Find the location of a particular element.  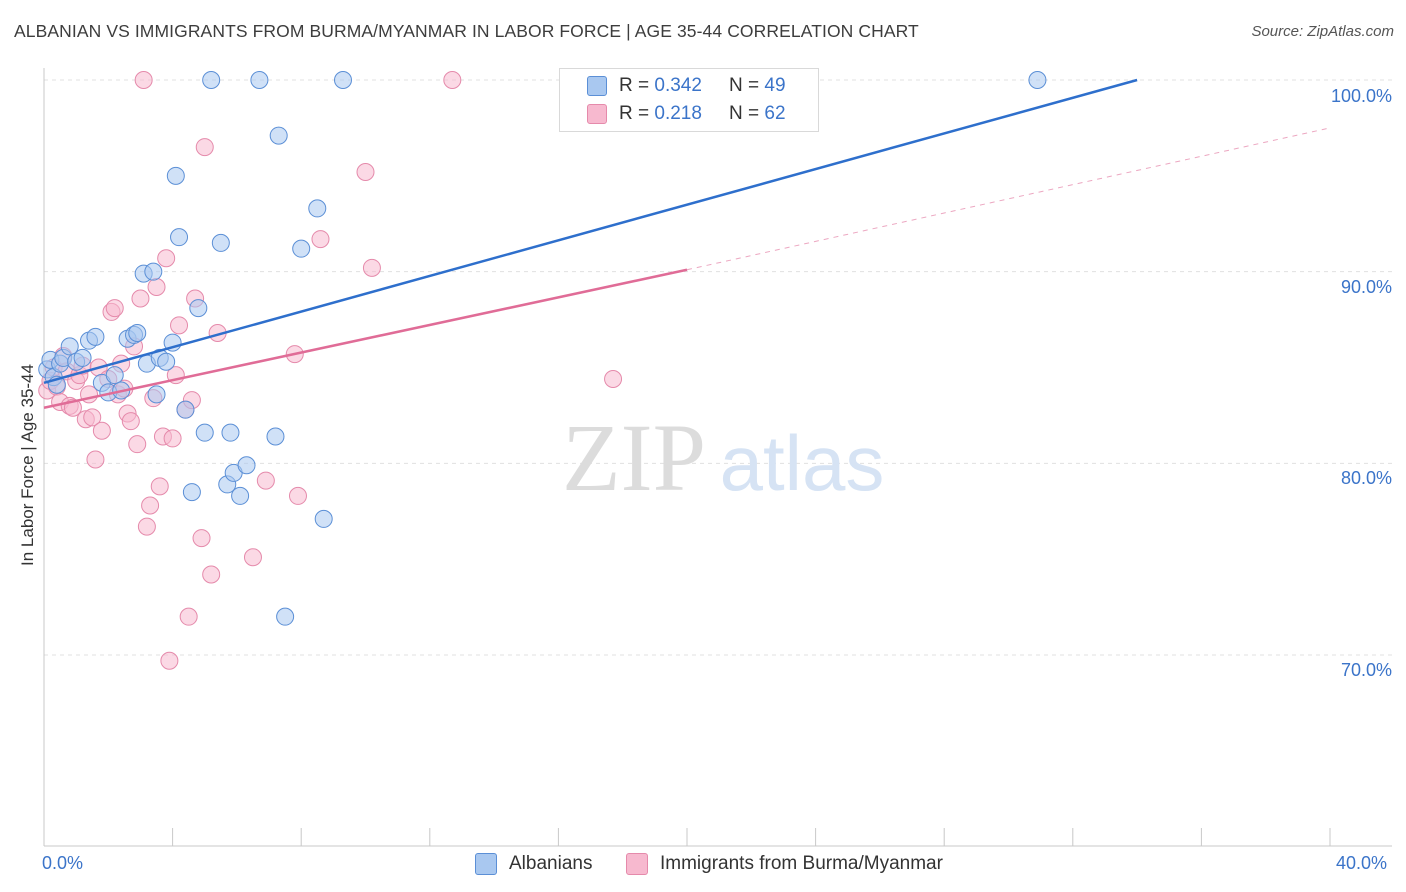

watermark: ZIP atlas is located at coordinates (723, 457).